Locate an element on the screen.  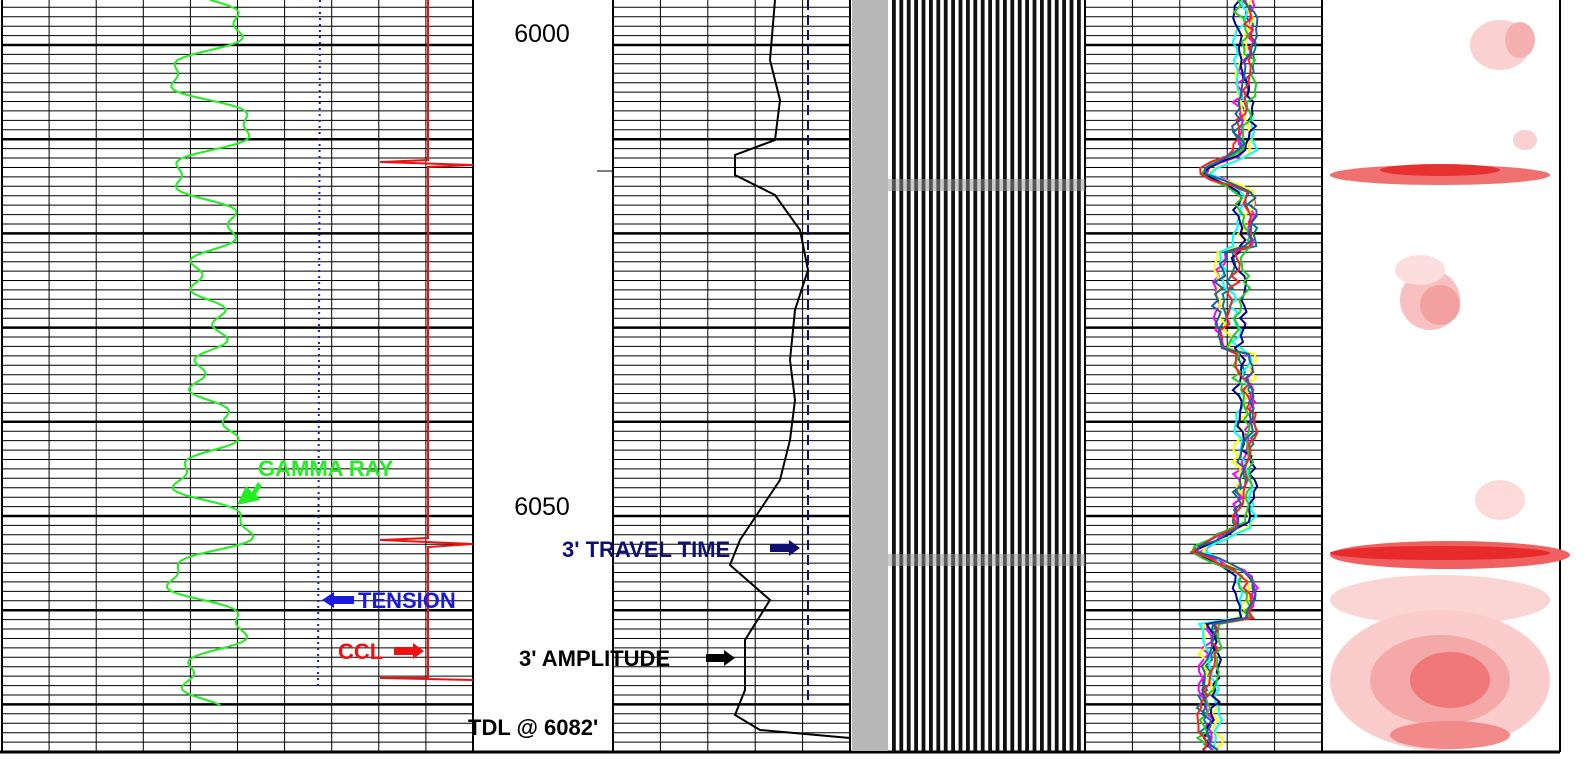
vdl-cement is located at coordinates (870, 375).